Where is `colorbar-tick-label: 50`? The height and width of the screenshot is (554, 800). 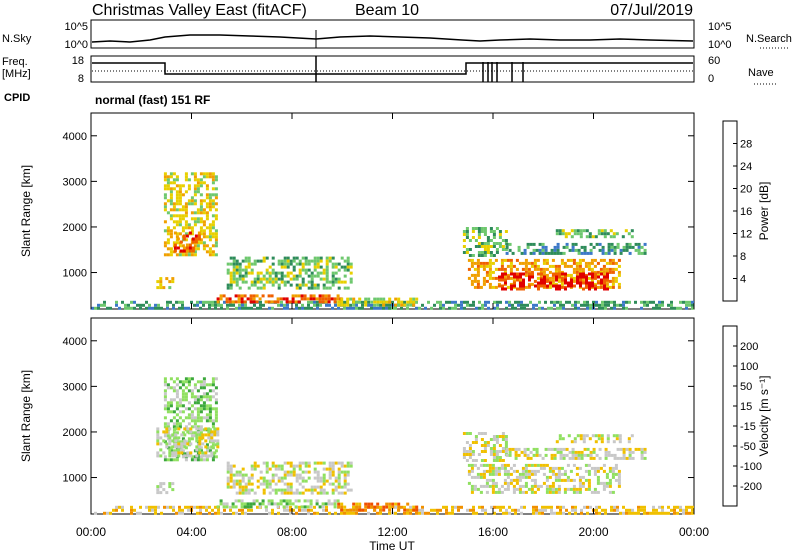 colorbar-tick-label: 50 is located at coordinates (746, 387).